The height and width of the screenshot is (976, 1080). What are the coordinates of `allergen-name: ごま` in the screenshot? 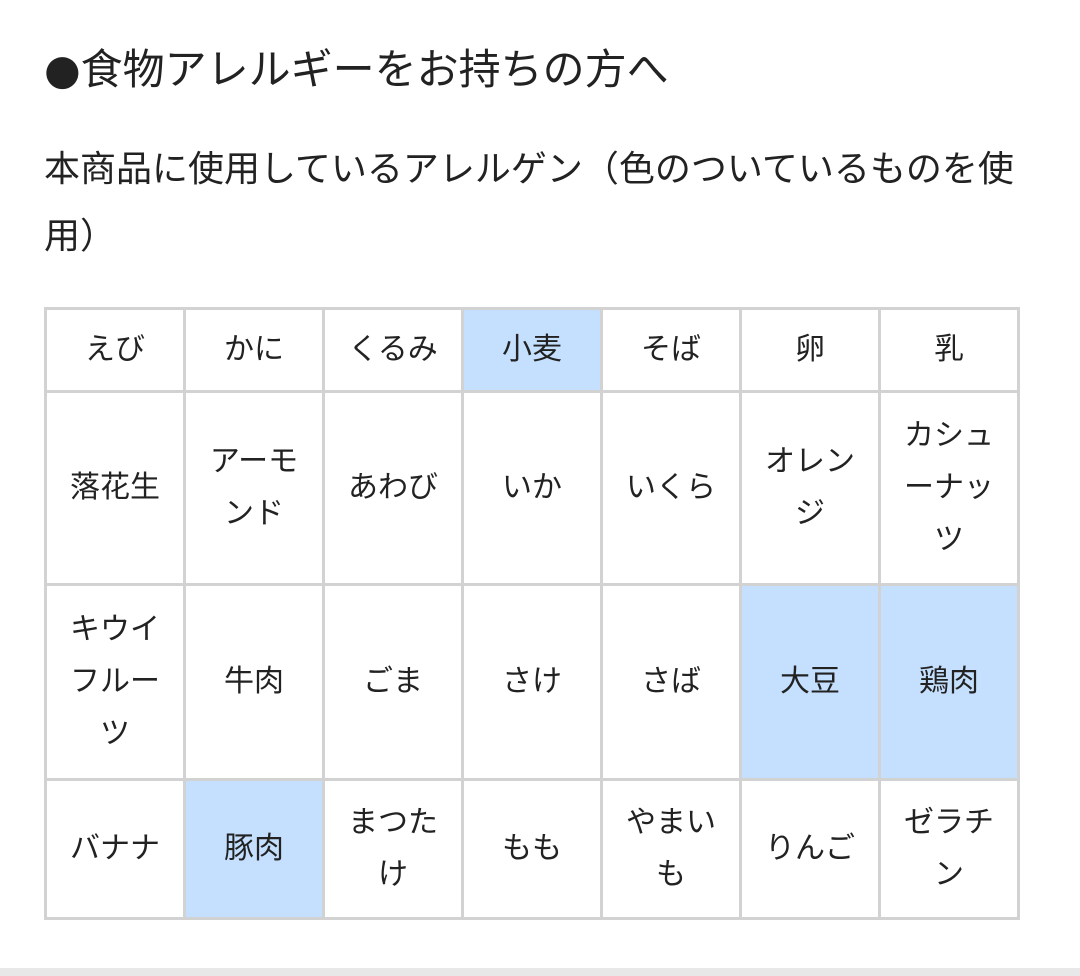 It's located at (393, 681).